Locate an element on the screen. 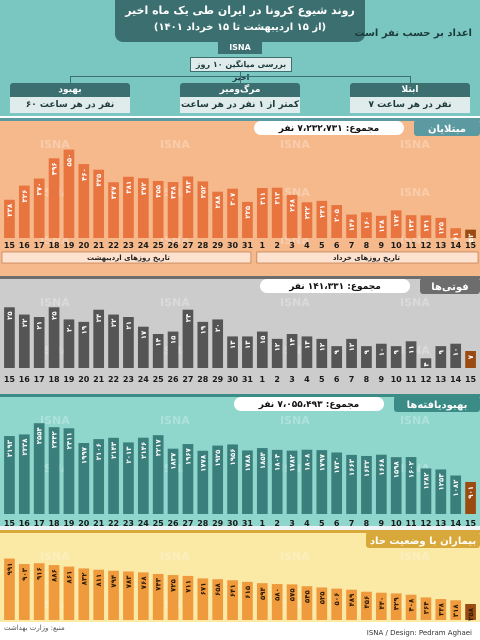  recovered-value-label: ۱۸۳۷ is located at coordinates (174, 461).